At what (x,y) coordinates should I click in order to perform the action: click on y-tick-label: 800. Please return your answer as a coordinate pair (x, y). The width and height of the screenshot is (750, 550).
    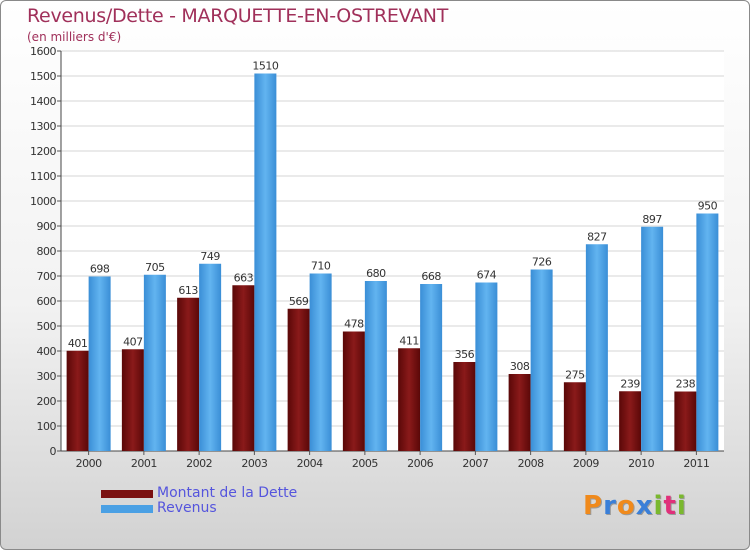
    Looking at the image, I should click on (47, 251).